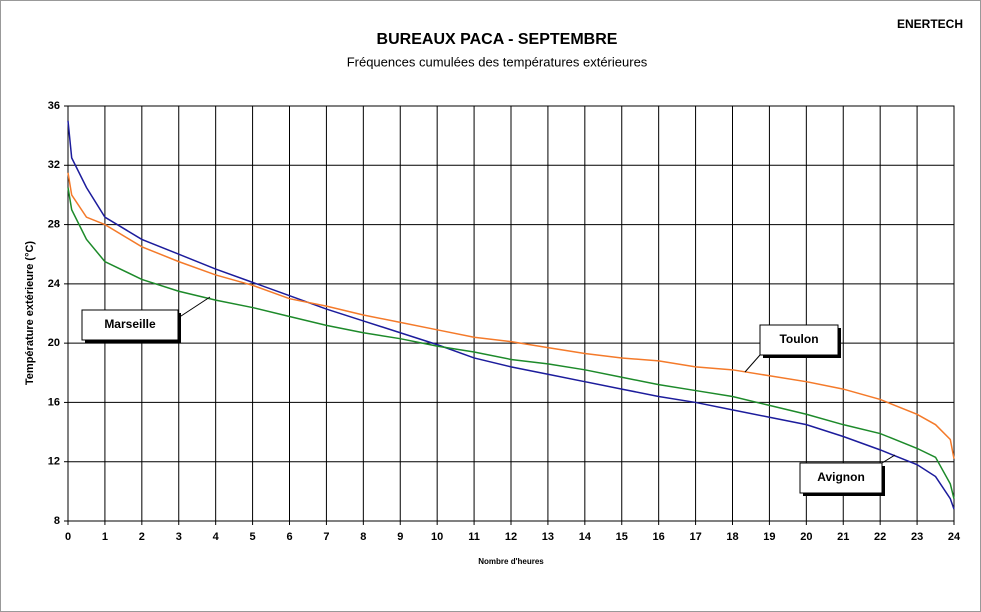 This screenshot has width=981, height=612. I want to click on y-axis-label: Température extérieure (°C), so click(30, 313).